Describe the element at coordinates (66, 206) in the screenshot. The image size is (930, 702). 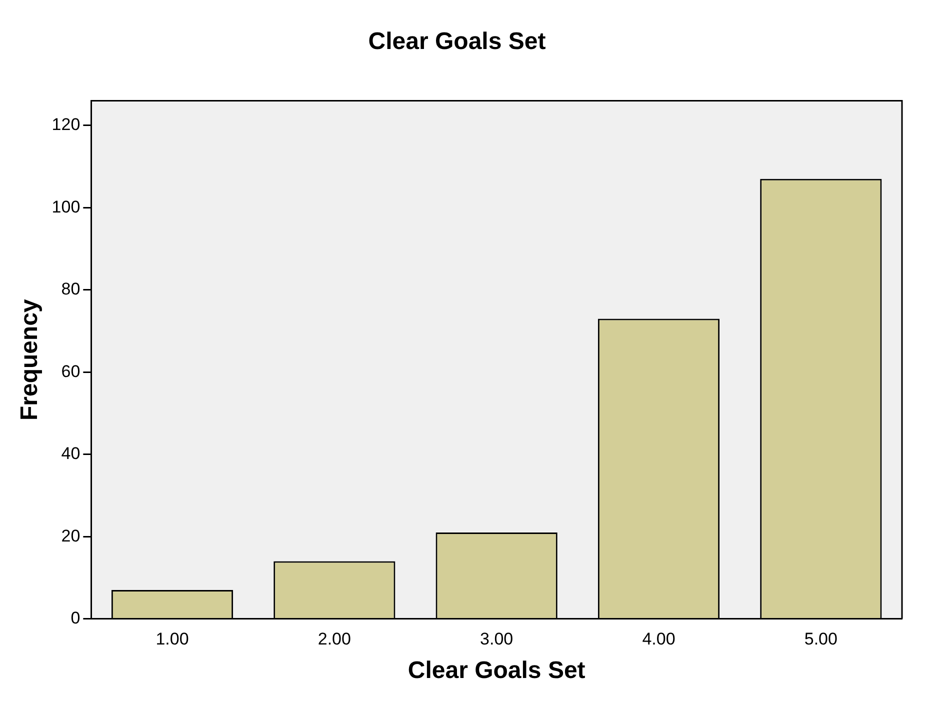
I see `y-tick-label: 100` at that location.